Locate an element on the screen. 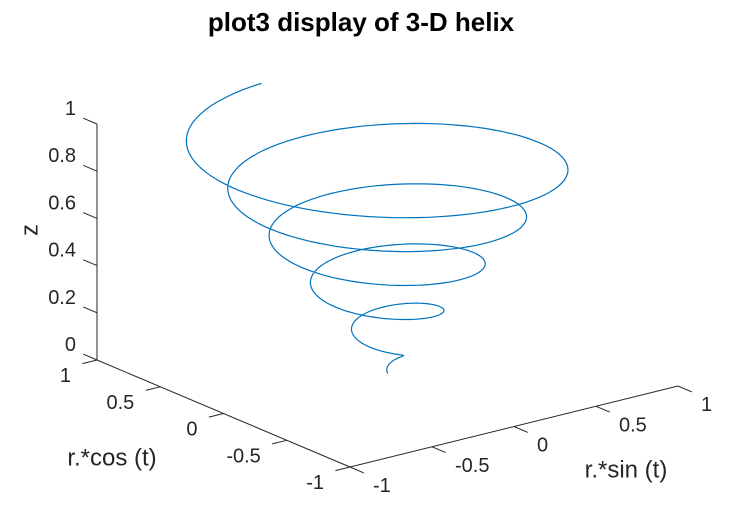 The width and height of the screenshot is (750, 525). y-axis-tick-label: 1 is located at coordinates (706, 405).